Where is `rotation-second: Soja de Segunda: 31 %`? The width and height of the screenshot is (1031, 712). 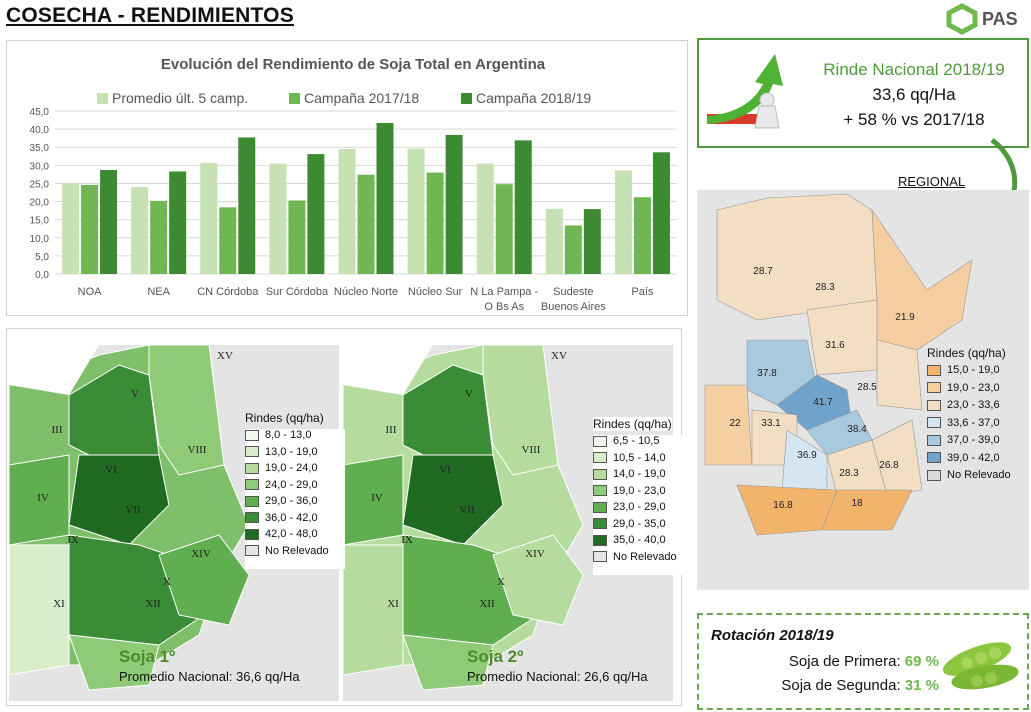
rotation-second: Soja de Segunda: 31 % is located at coordinates (834, 685).